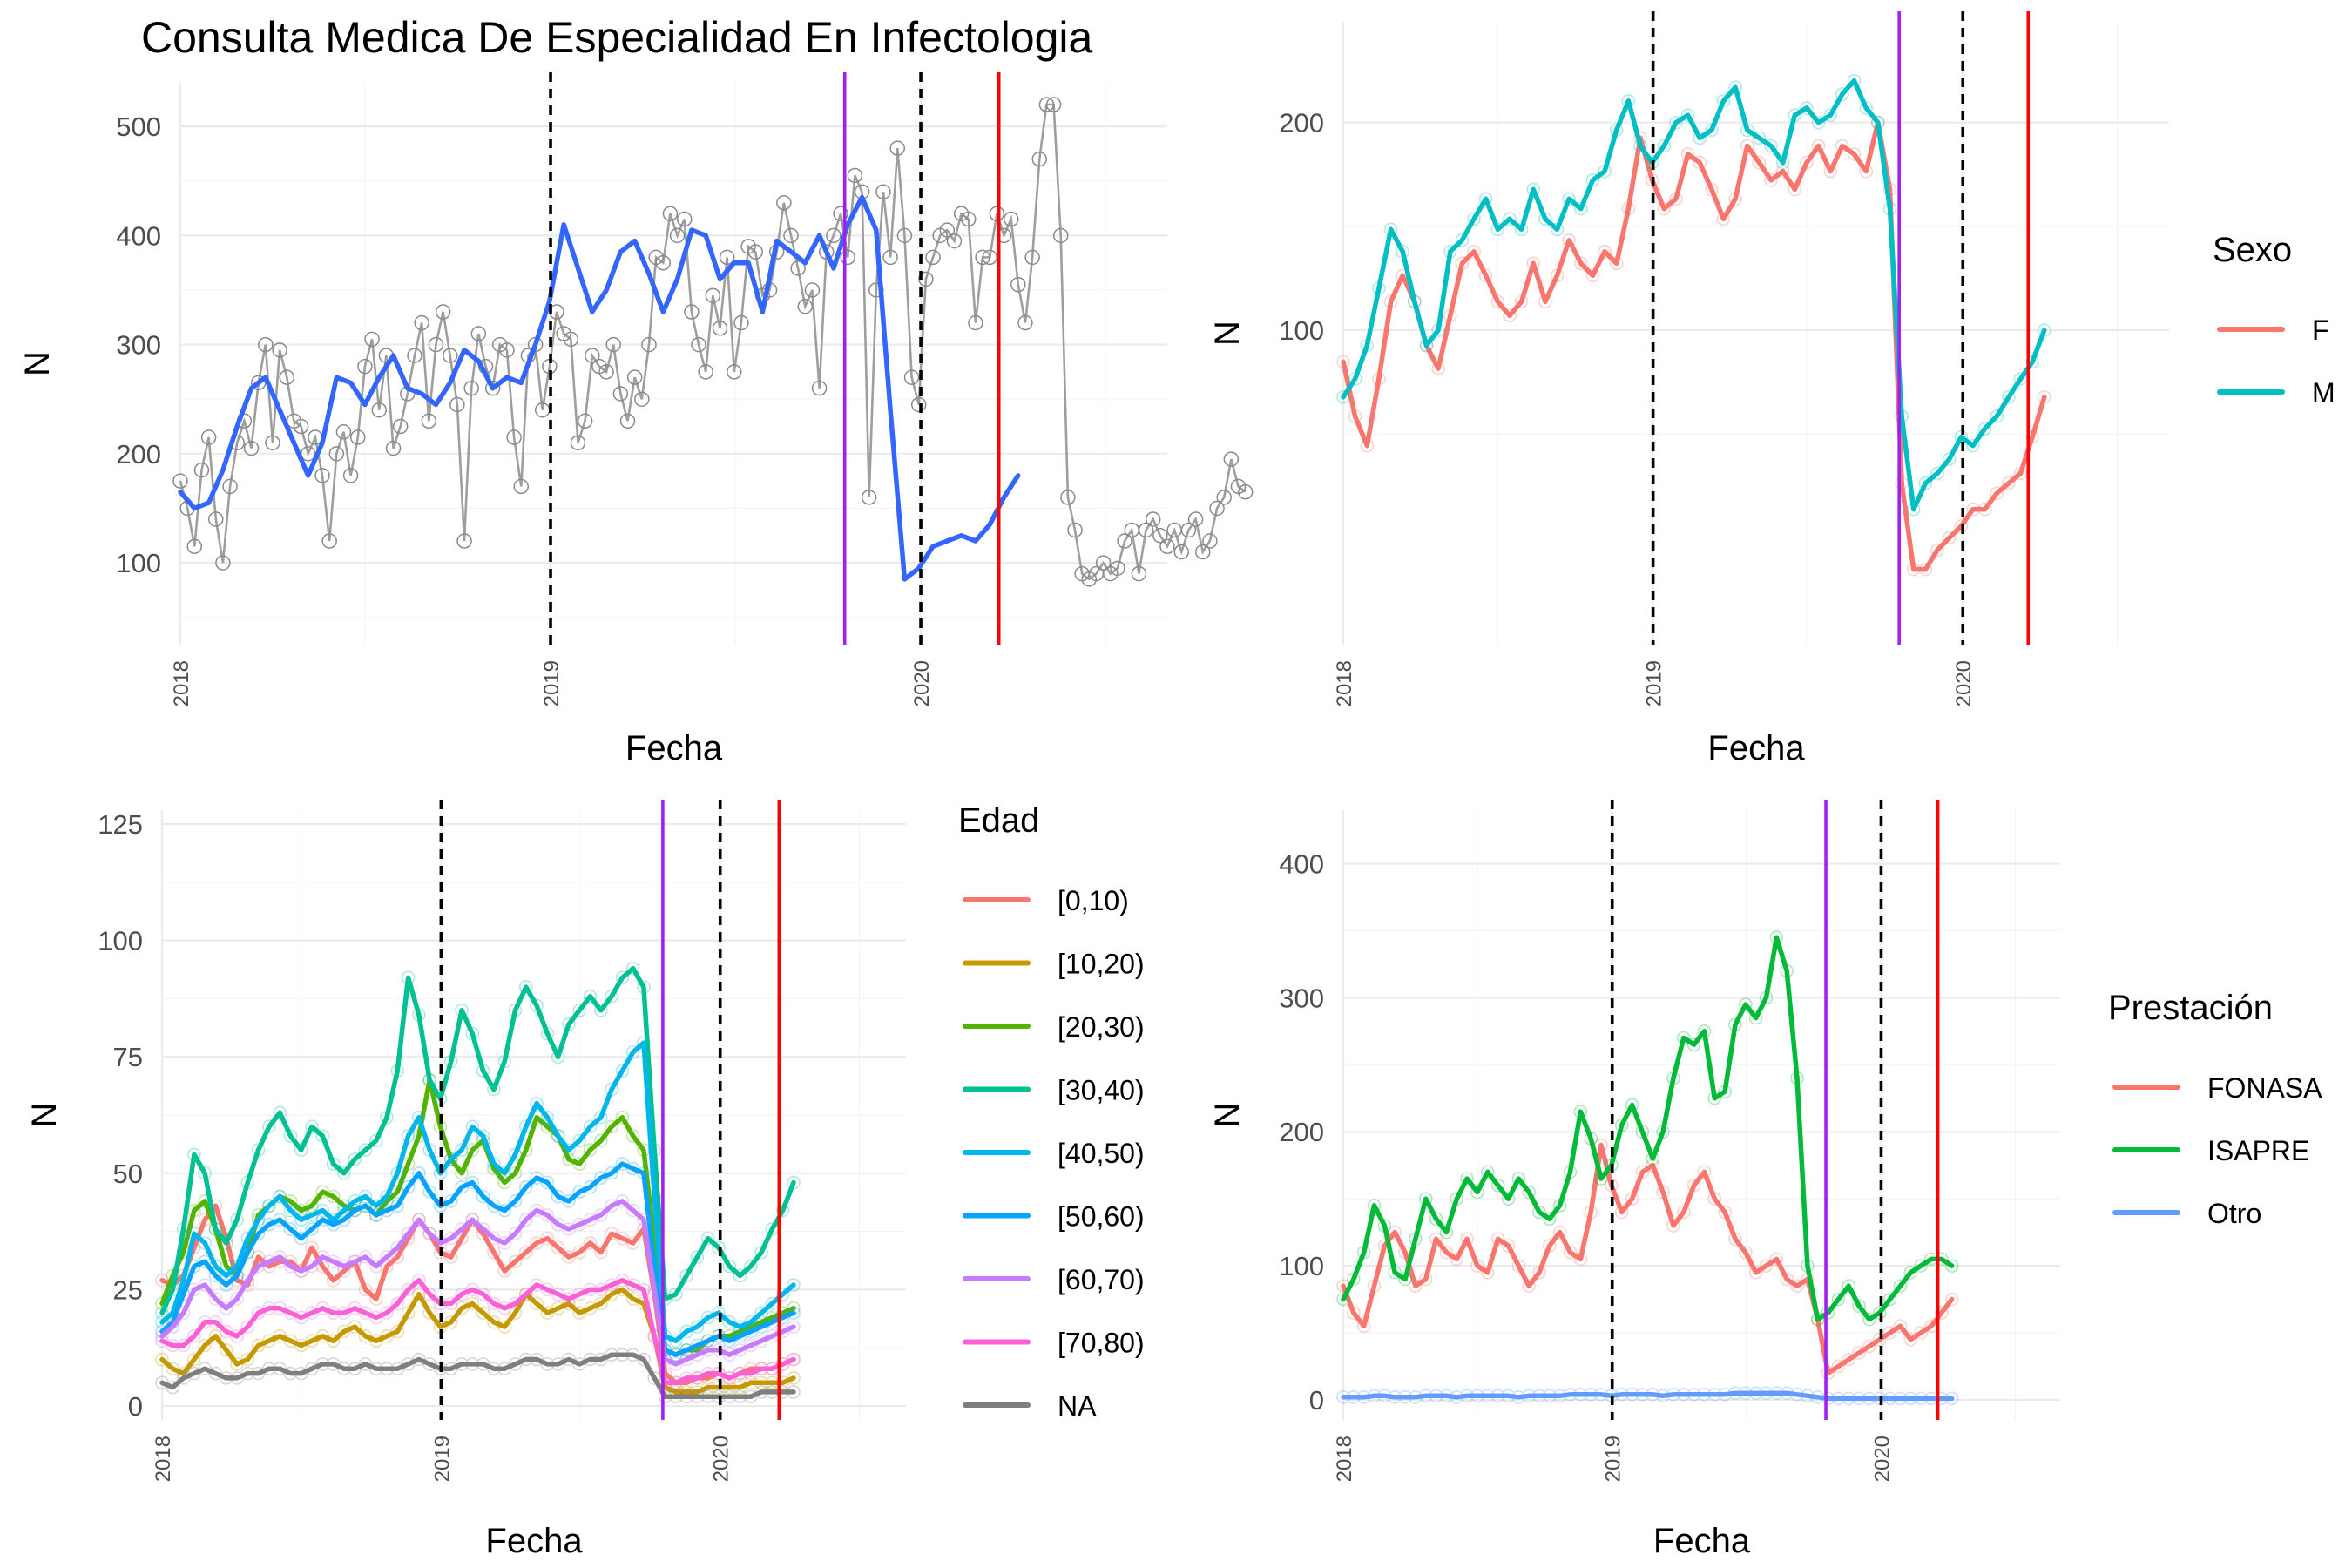 This screenshot has width=2352, height=1568. Describe the element at coordinates (1964, 683) in the screenshot. I see `x-tick-label: 2020` at that location.